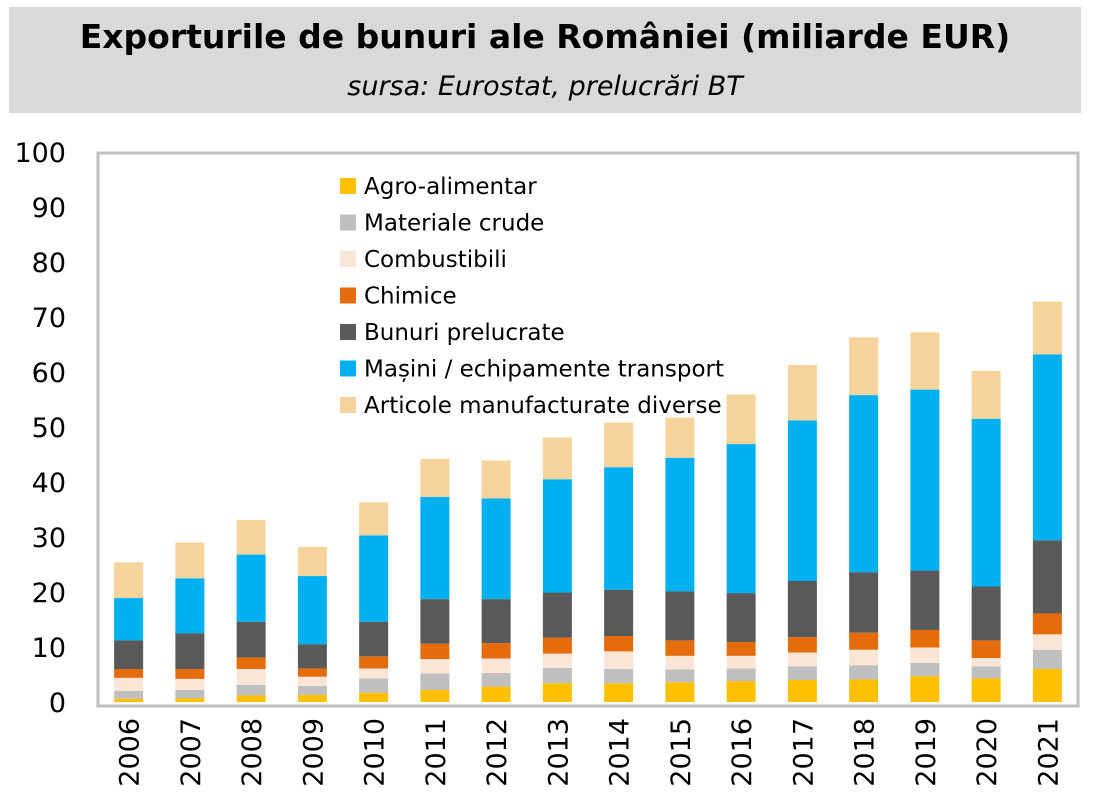  Describe the element at coordinates (49, 318) in the screenshot. I see `y-tick-label: 70` at that location.